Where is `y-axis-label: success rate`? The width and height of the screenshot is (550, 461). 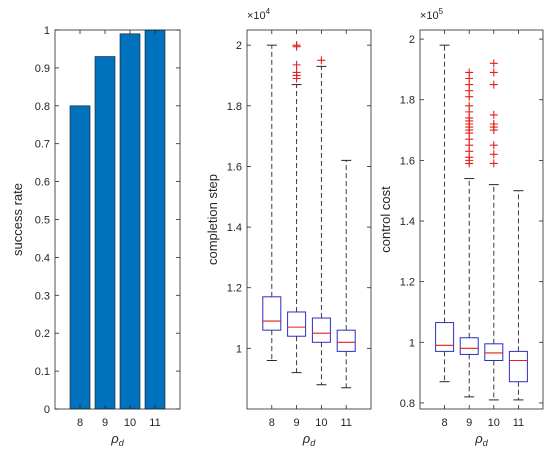 y-axis-label: success rate is located at coordinates (17, 219).